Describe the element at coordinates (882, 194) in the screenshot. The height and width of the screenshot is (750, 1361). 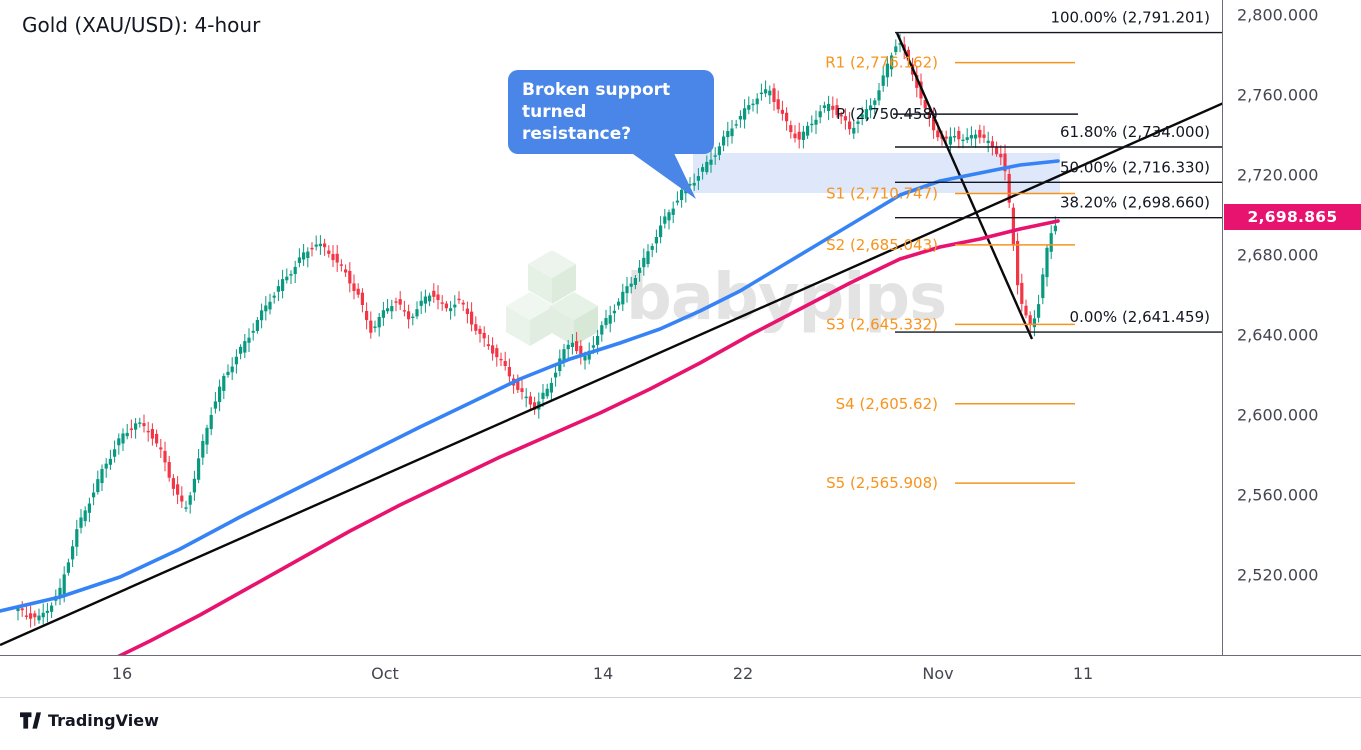
I see `pivot-label-S1: S1 (2,710.747)` at that location.